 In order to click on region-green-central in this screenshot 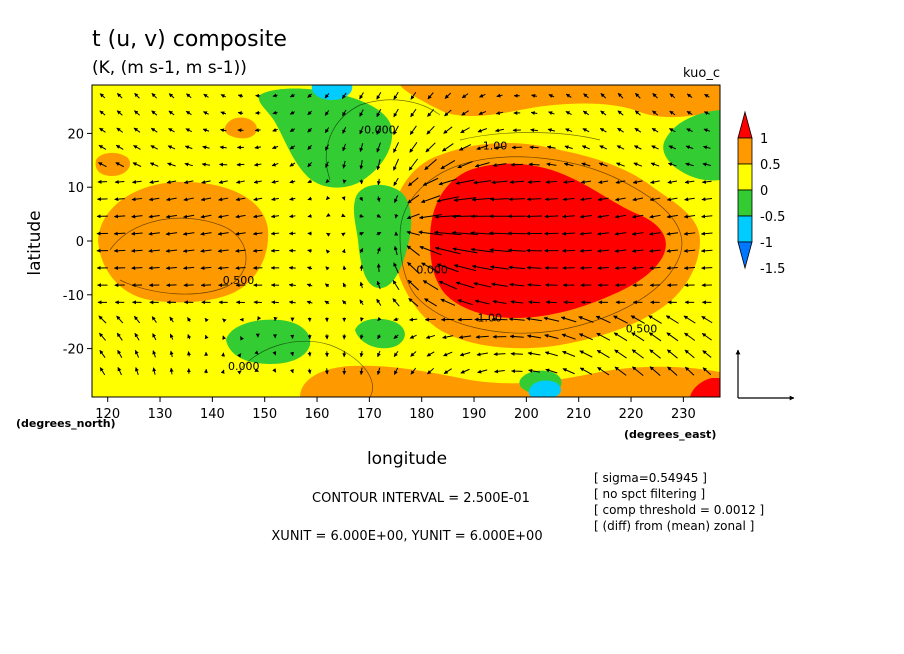, I will do `click(382, 236)`.